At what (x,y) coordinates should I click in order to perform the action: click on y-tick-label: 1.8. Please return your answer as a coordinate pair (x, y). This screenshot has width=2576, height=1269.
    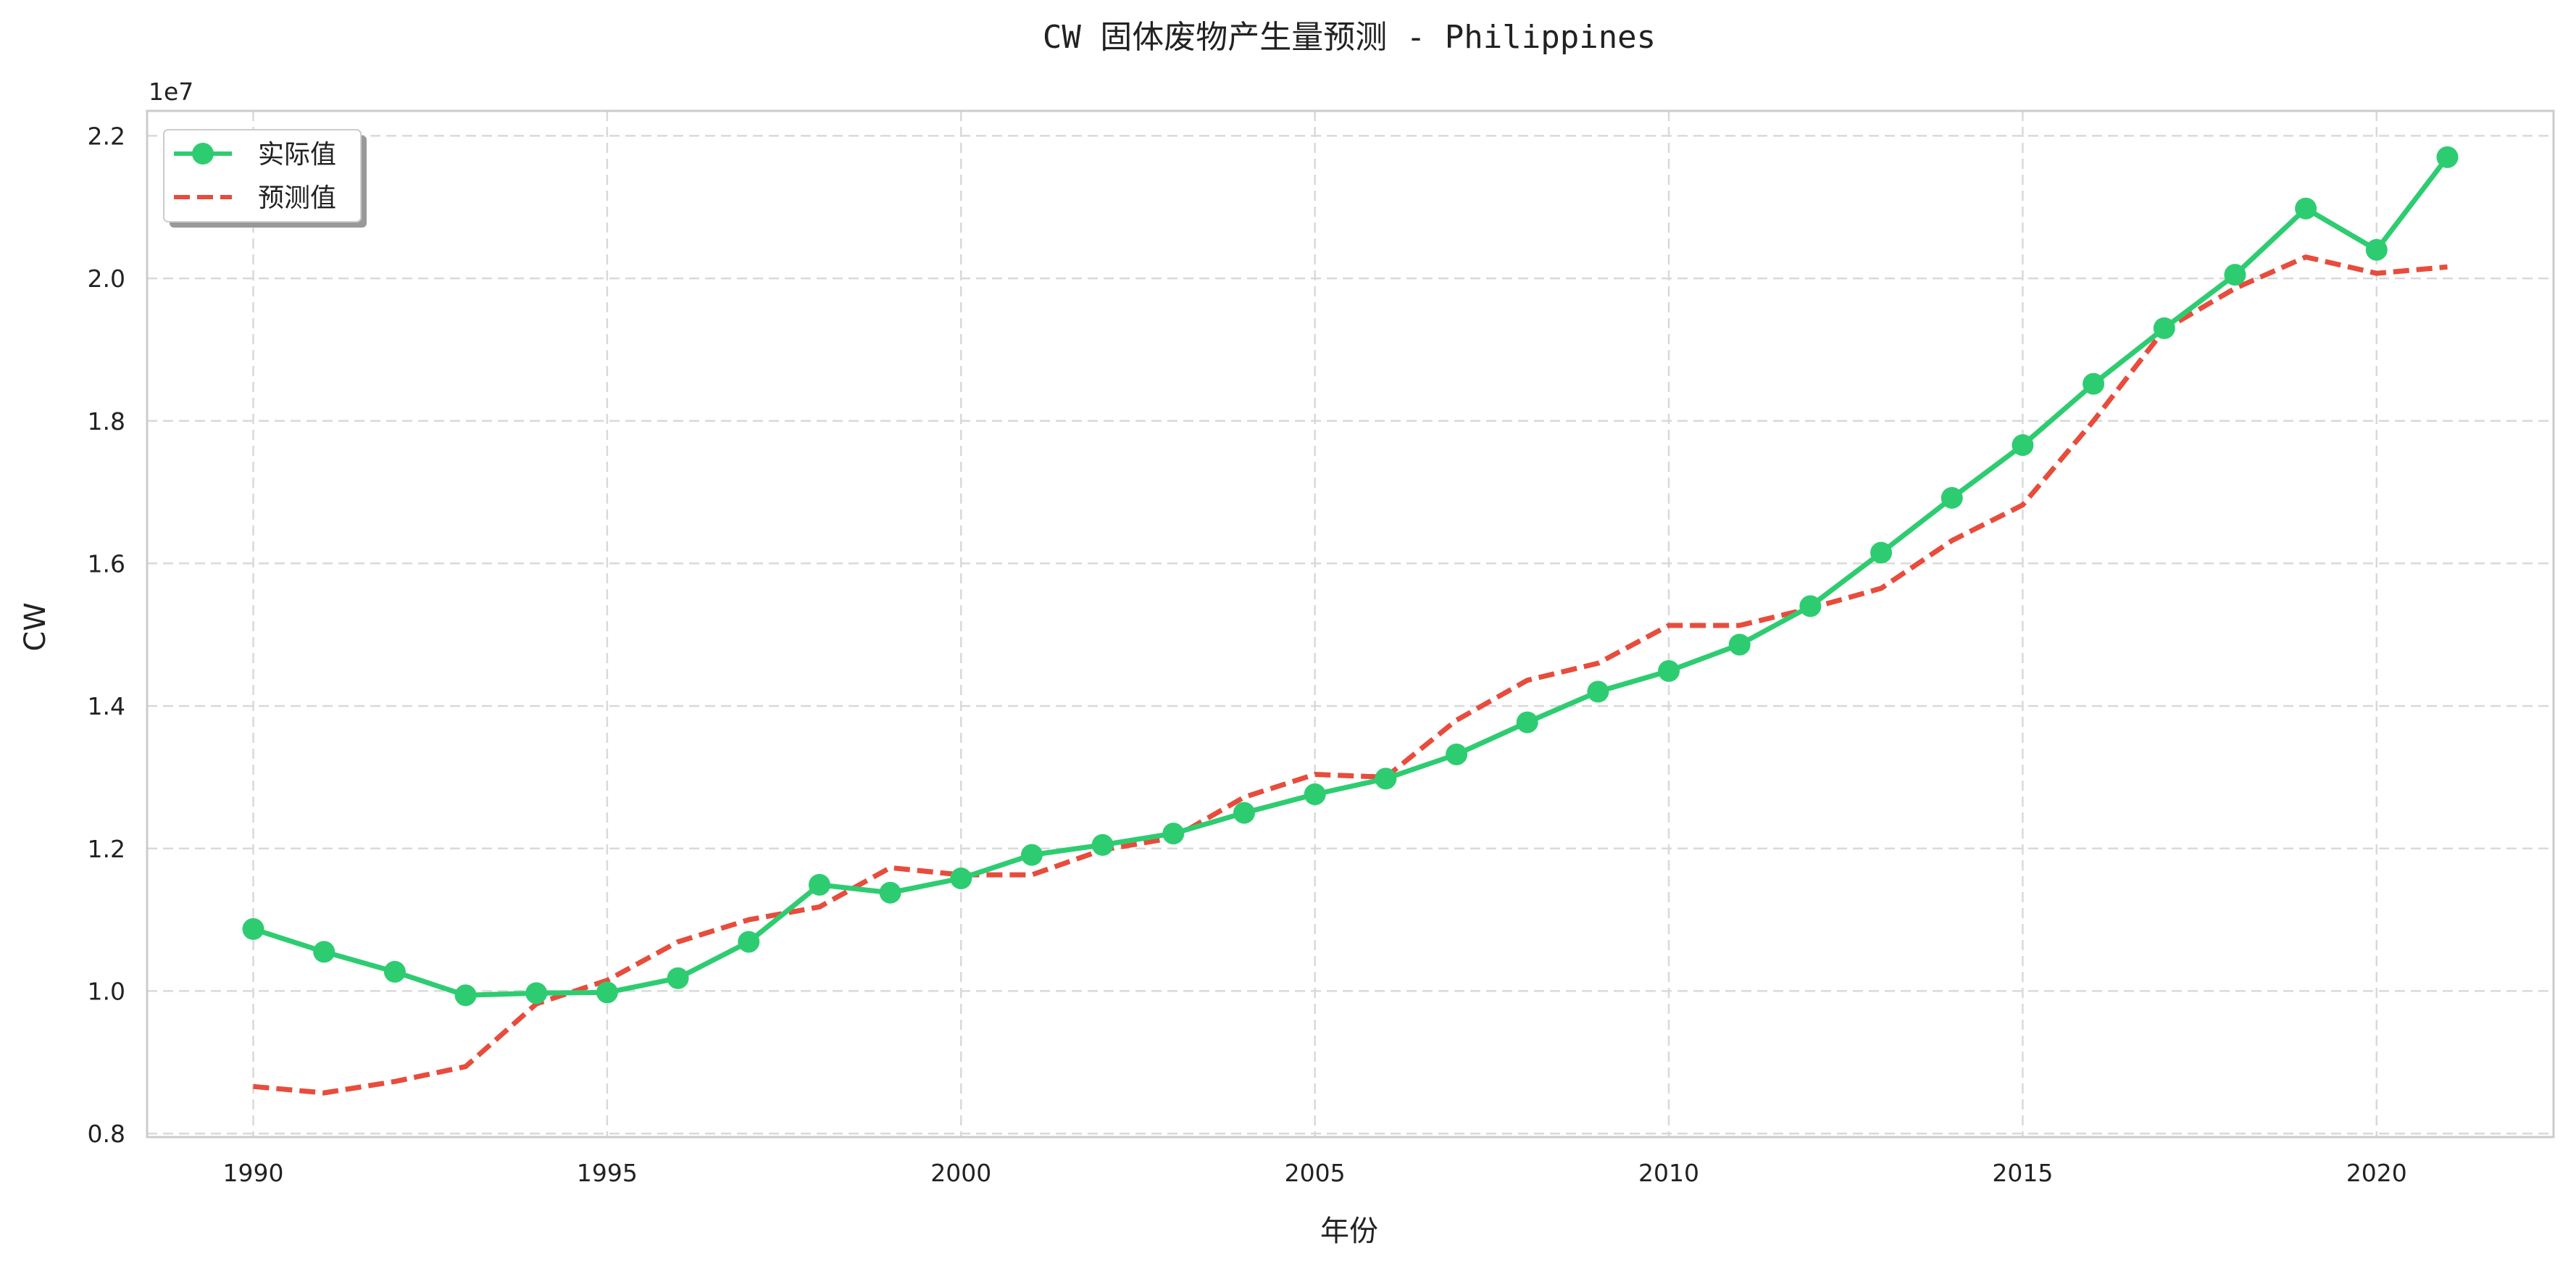
    Looking at the image, I should click on (106, 422).